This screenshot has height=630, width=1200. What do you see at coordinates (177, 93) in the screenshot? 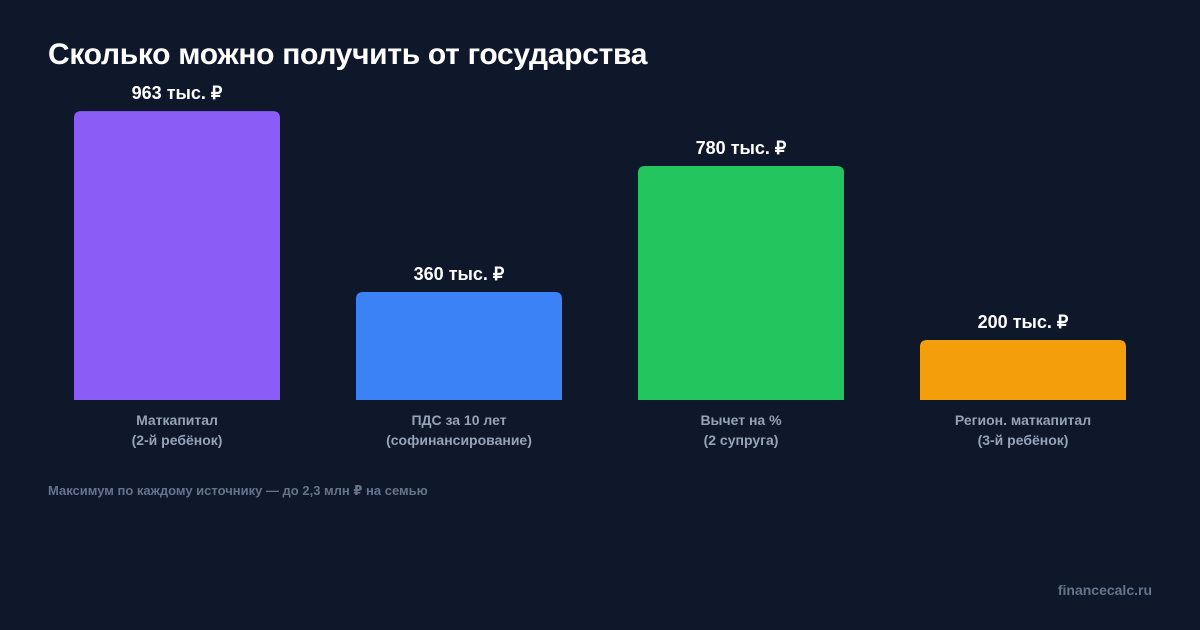
I see `value-label-1: 963 тыс. ₽` at bounding box center [177, 93].